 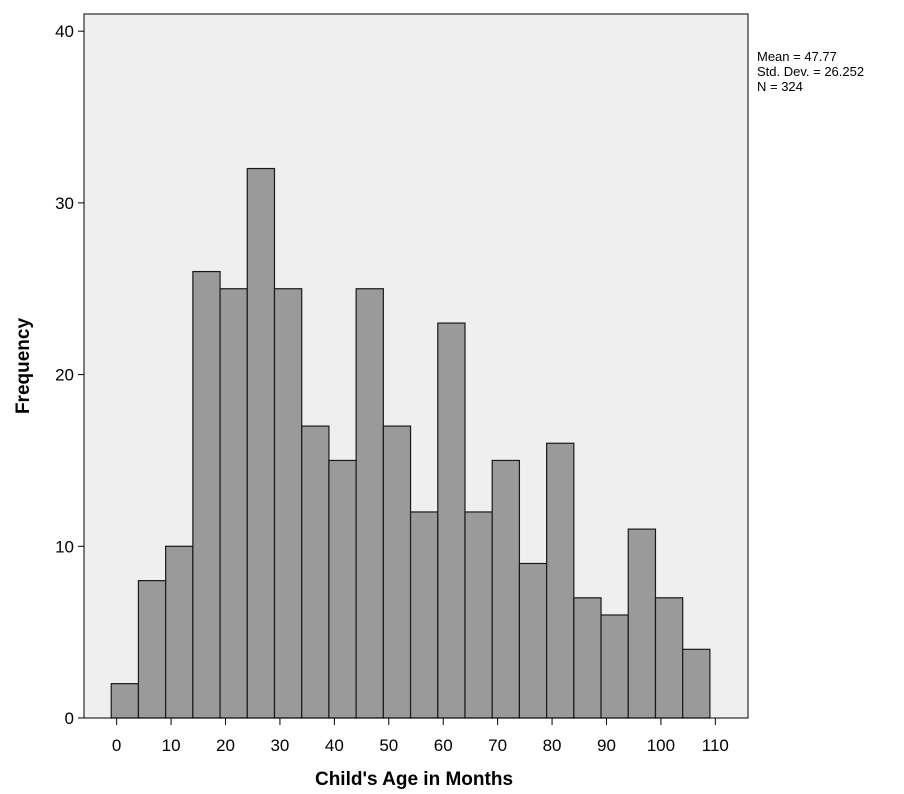 I want to click on x-tick-label: 50, so click(x=388, y=745).